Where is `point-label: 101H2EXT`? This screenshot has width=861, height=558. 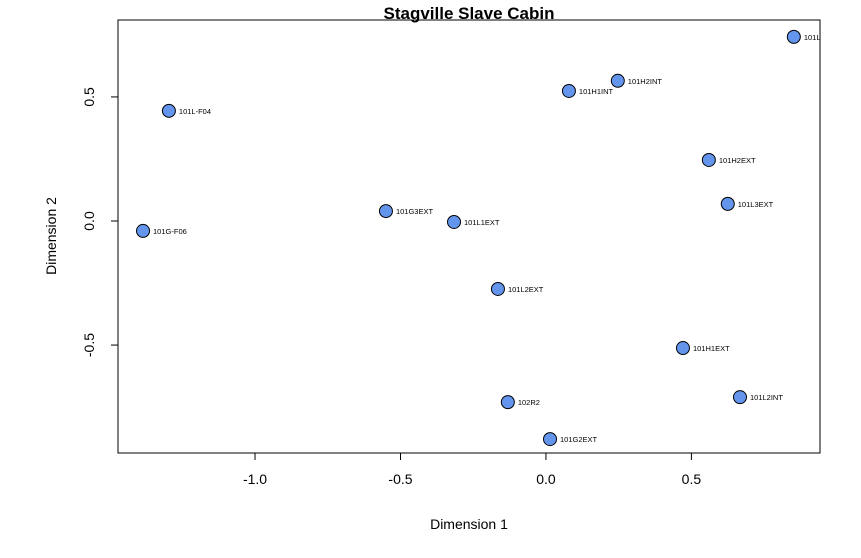
point-label: 101H2EXT is located at coordinates (737, 160).